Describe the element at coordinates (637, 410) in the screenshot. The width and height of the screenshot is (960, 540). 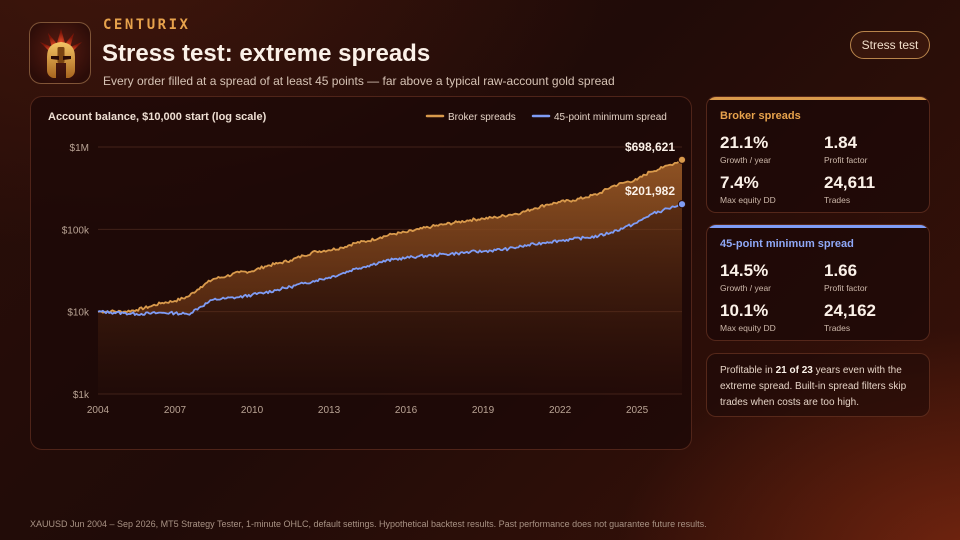
I see `x-tick-label: 2025` at that location.